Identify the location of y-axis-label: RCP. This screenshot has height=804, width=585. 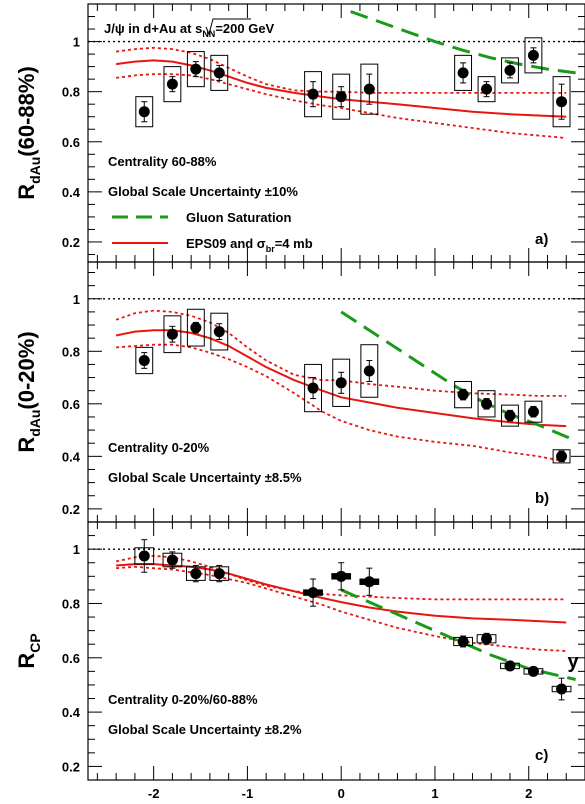
(28, 650).